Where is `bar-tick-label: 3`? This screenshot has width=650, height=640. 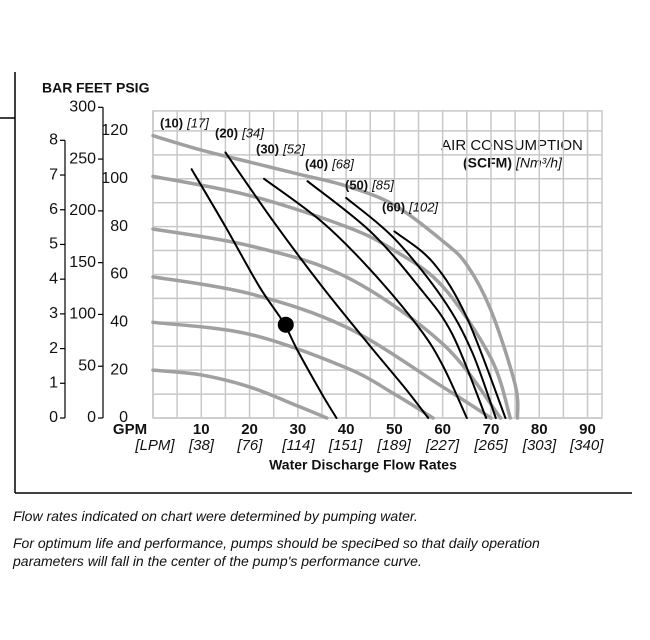
bar-tick-label: 3 is located at coordinates (53, 313).